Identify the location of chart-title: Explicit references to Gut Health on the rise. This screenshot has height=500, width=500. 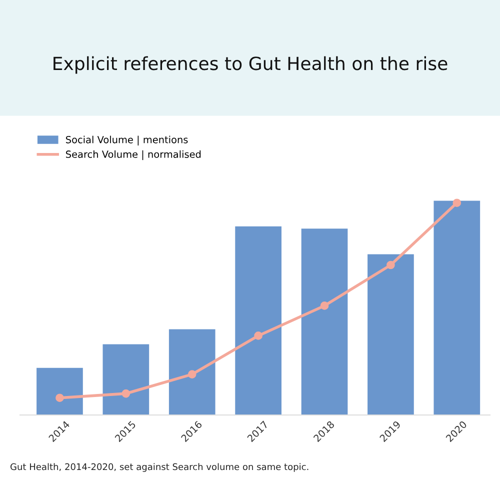
(251, 65).